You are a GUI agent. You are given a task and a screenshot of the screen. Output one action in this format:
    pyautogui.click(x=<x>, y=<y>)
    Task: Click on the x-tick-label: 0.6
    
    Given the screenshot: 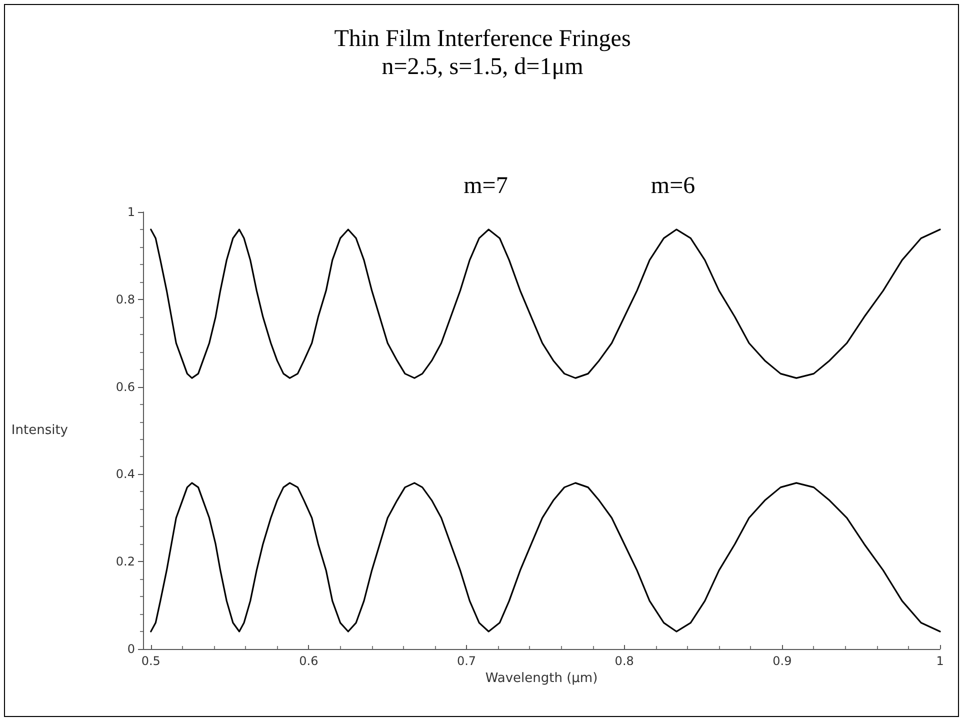 What is the action you would take?
    pyautogui.click(x=308, y=661)
    